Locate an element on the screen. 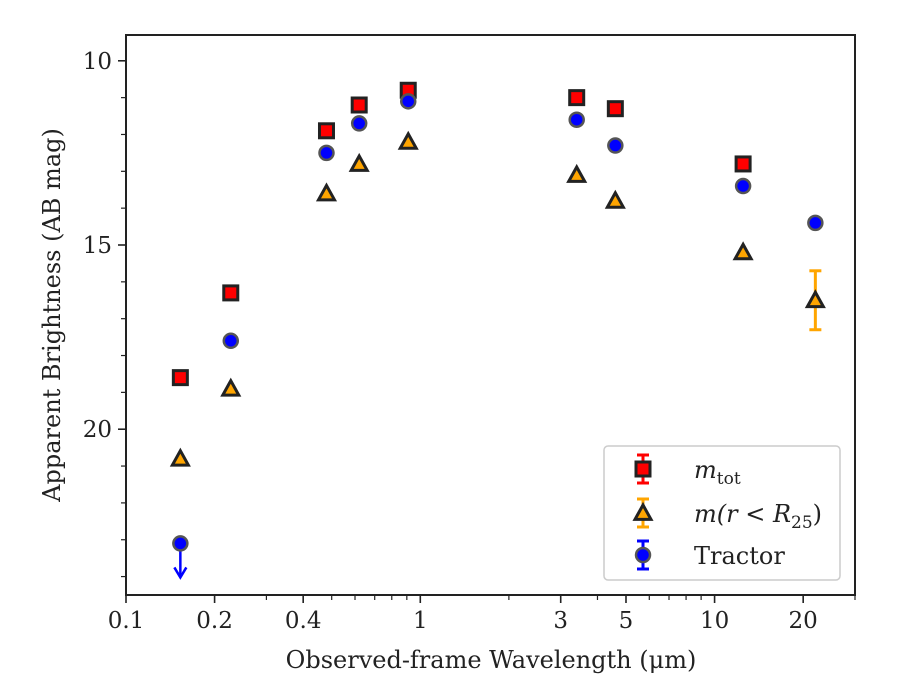  x-axis-title: Observed-frame Wavelength (μm) is located at coordinates (491, 660).